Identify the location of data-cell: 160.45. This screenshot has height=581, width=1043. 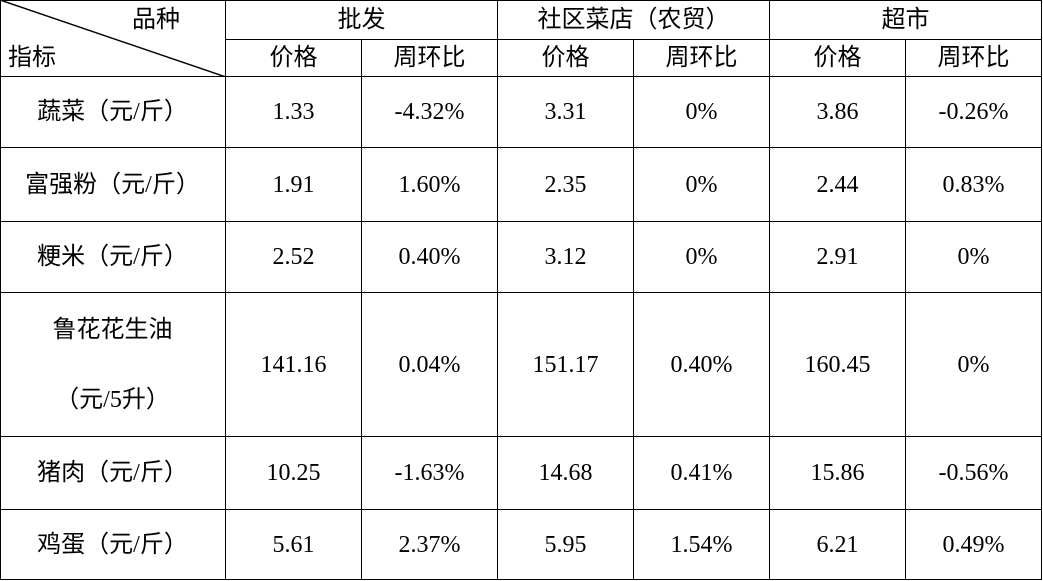
(838, 365).